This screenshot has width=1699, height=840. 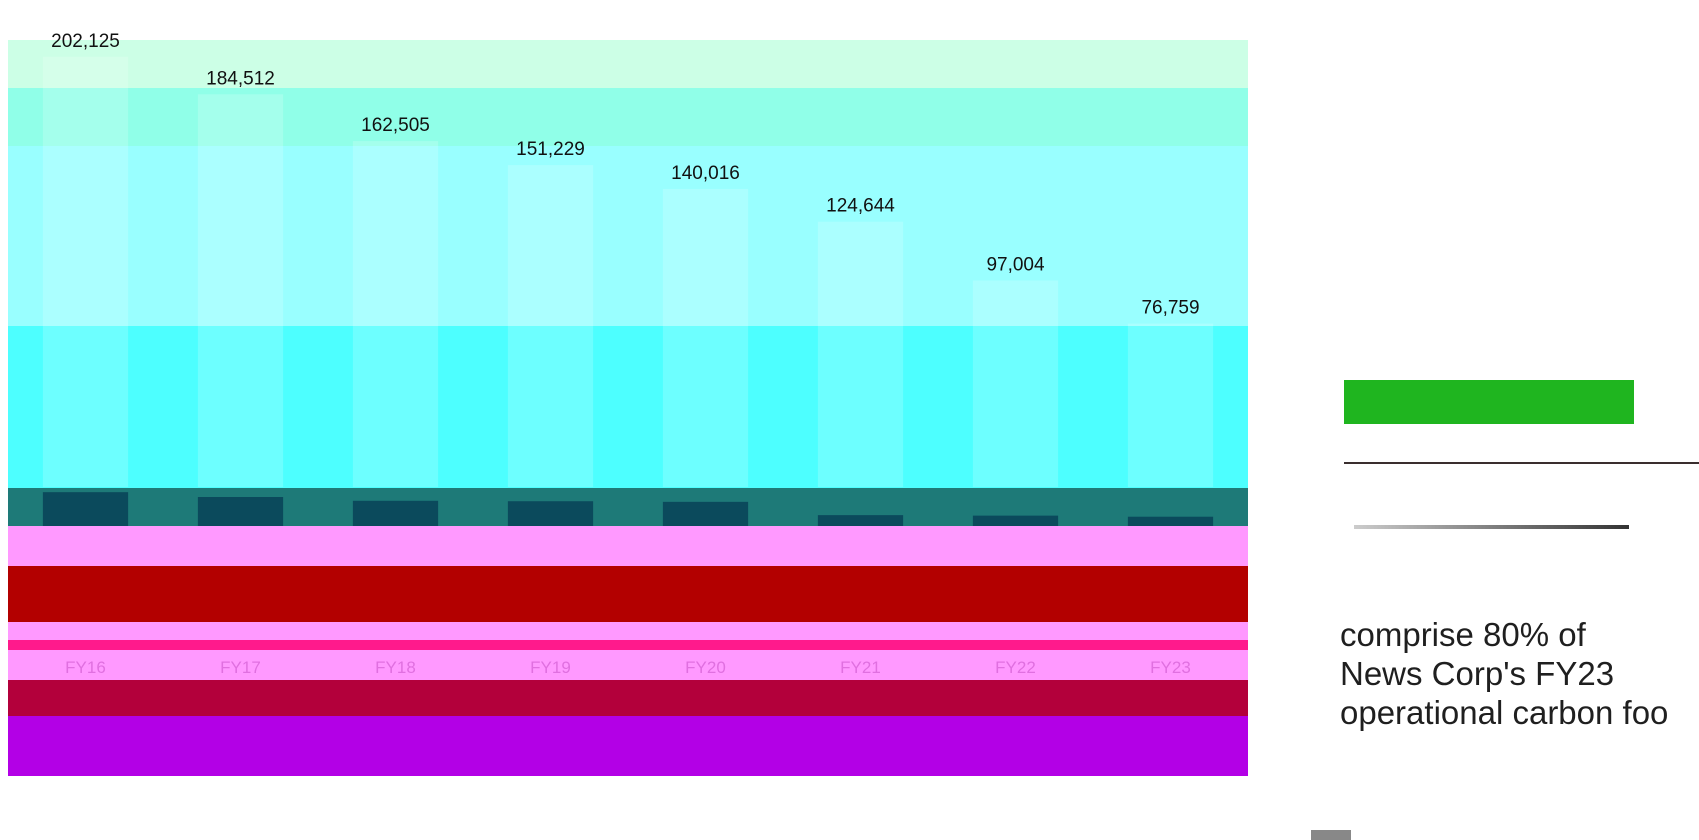 I want to click on value-label-FY21: 124,644, so click(x=860, y=206).